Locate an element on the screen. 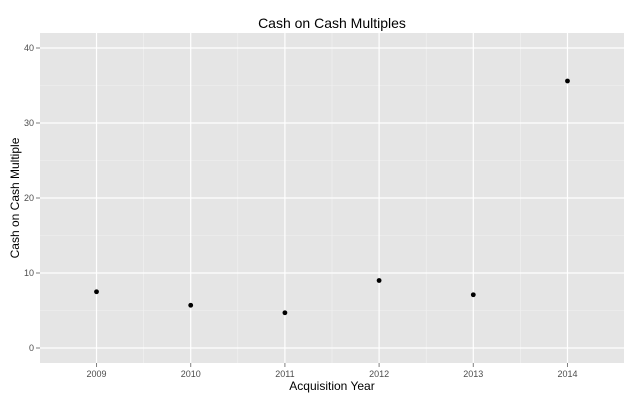 The width and height of the screenshot is (640, 400). chart-title: Cash on Cash Multiples is located at coordinates (332, 23).